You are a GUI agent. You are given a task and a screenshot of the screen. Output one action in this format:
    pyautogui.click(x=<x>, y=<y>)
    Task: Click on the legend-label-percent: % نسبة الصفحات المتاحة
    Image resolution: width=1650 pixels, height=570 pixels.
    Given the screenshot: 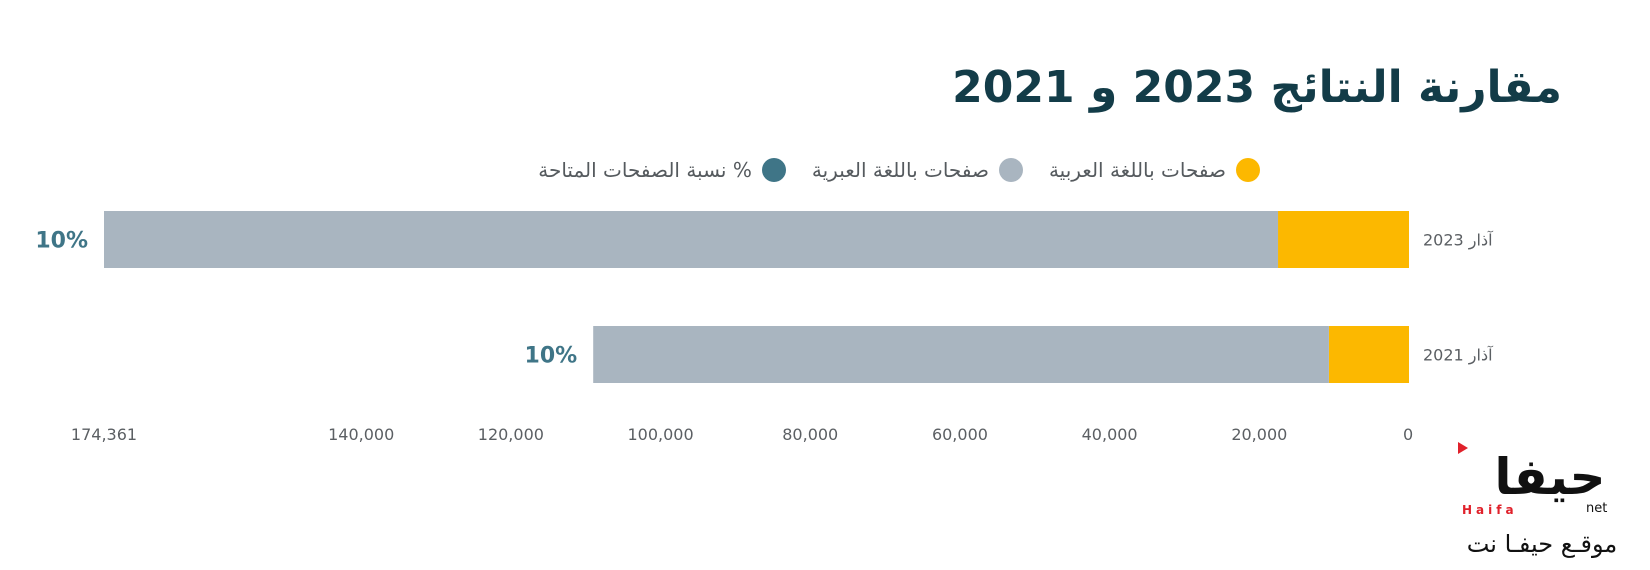 What is the action you would take?
    pyautogui.click(x=645, y=170)
    